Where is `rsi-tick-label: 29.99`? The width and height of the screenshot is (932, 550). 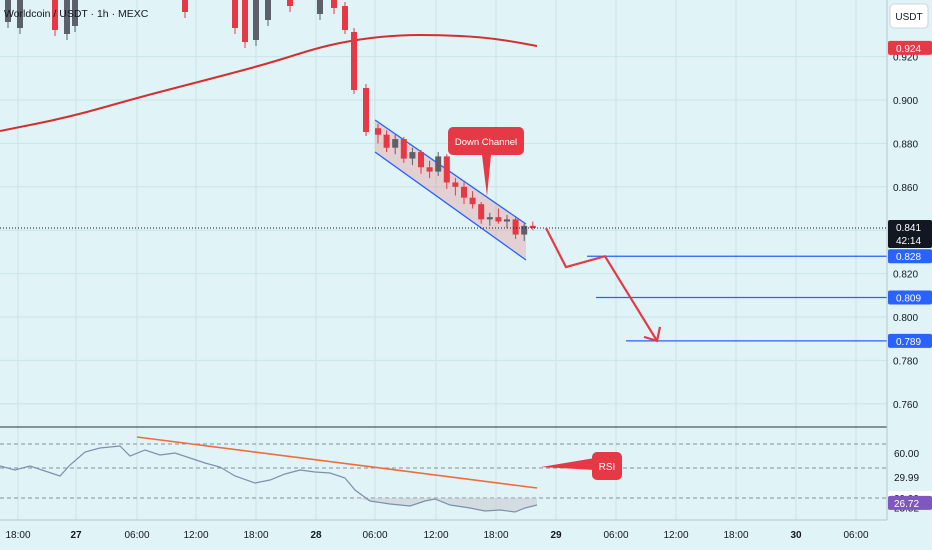 rsi-tick-label: 29.99 is located at coordinates (906, 478).